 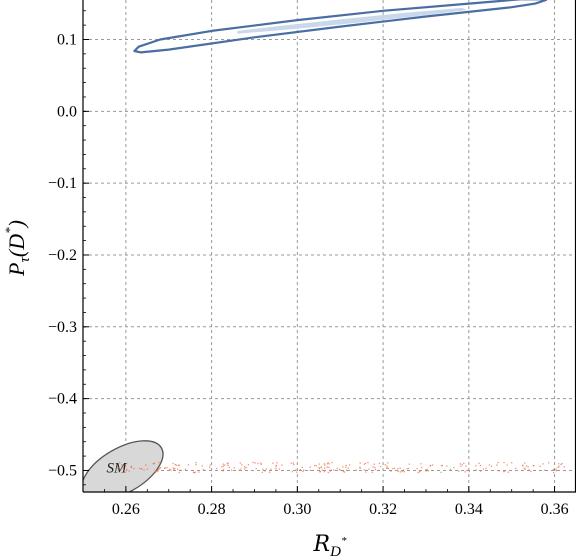 I want to click on y-axis-label-sup: *, so click(x=9, y=230).